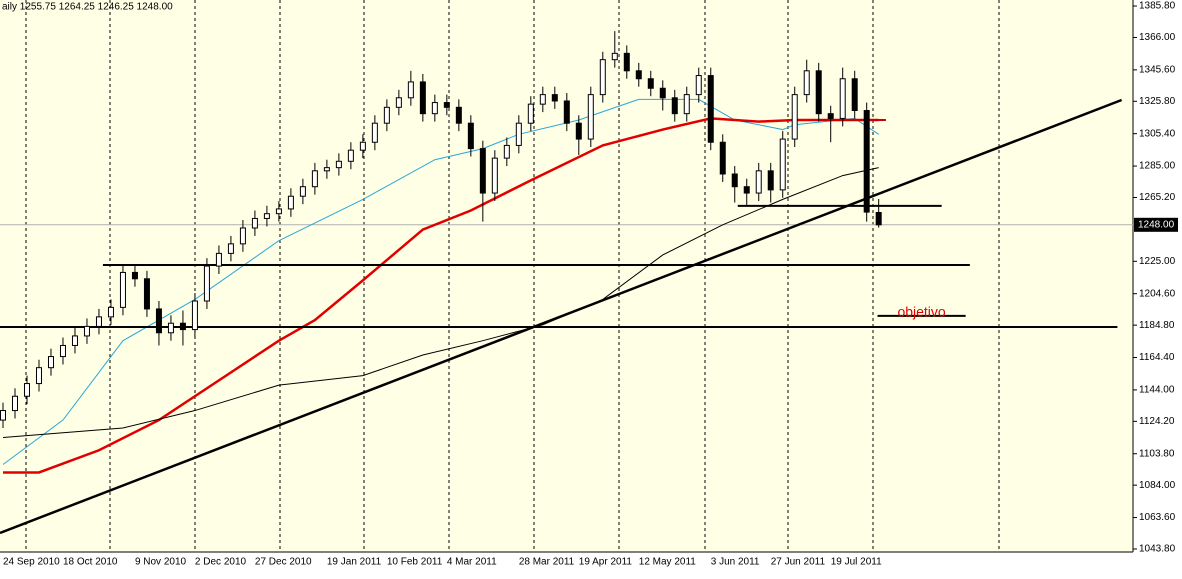  Describe the element at coordinates (1157, 69) in the screenshot. I see `y-tick-label: 1345.60` at that location.